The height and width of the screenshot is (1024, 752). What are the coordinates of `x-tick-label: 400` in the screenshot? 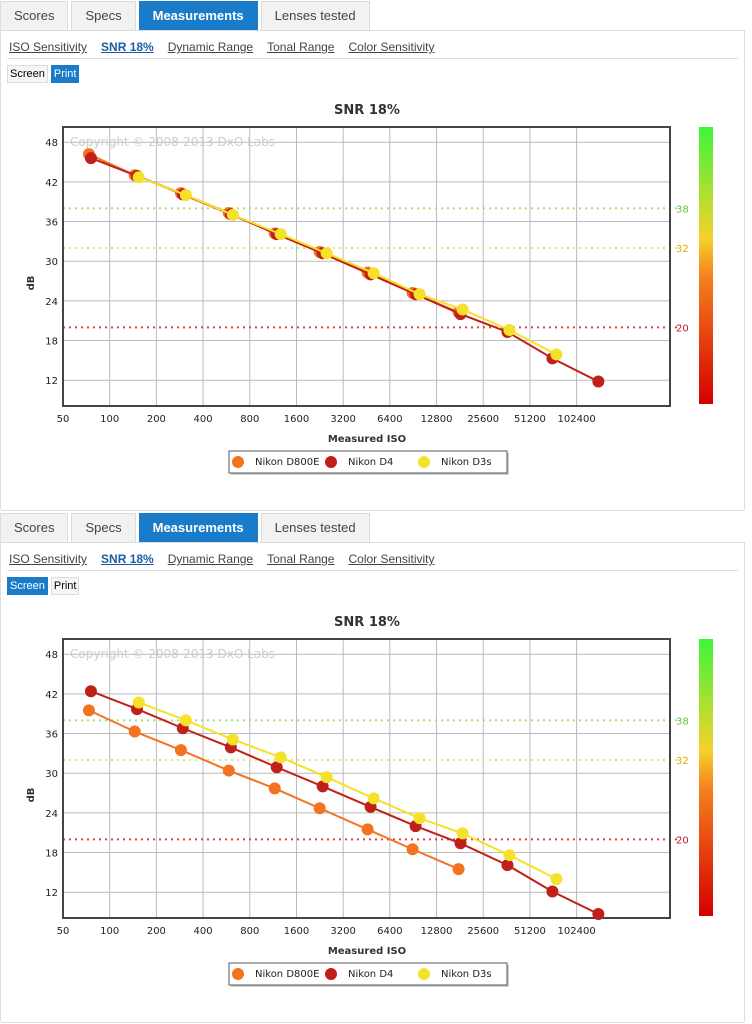 It's located at (203, 419).